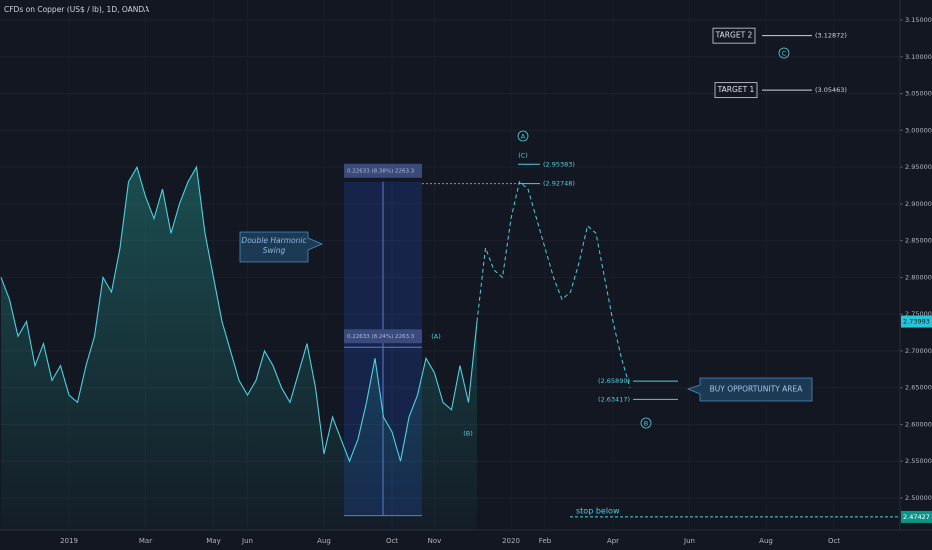 This screenshot has height=550, width=932. I want to click on y-tick-label: 2.50000, so click(918, 498).